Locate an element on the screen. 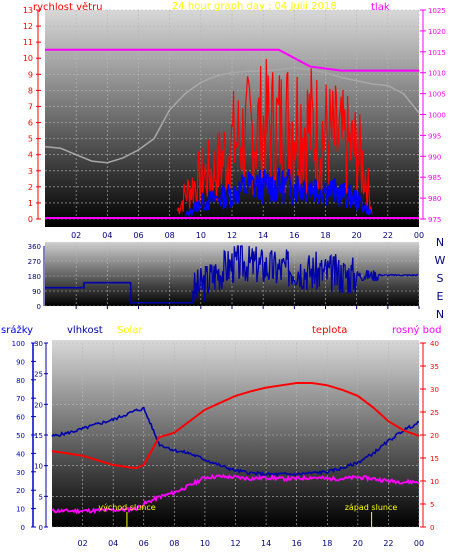 The image size is (466, 555). hour-tick: 08 is located at coordinates (174, 543).